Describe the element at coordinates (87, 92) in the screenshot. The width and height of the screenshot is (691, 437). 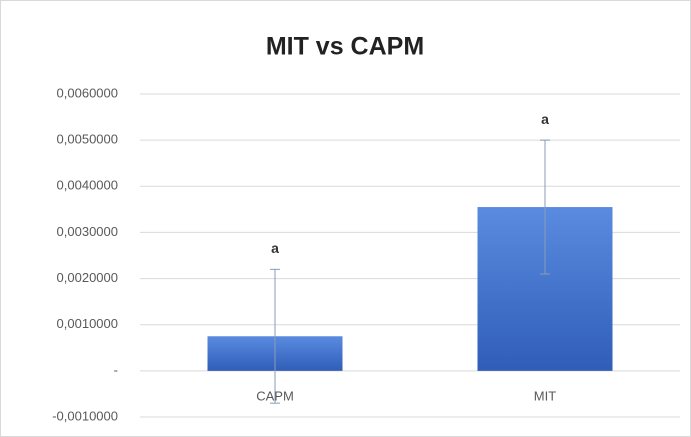
I see `y-tick-label: 0,0060000` at that location.